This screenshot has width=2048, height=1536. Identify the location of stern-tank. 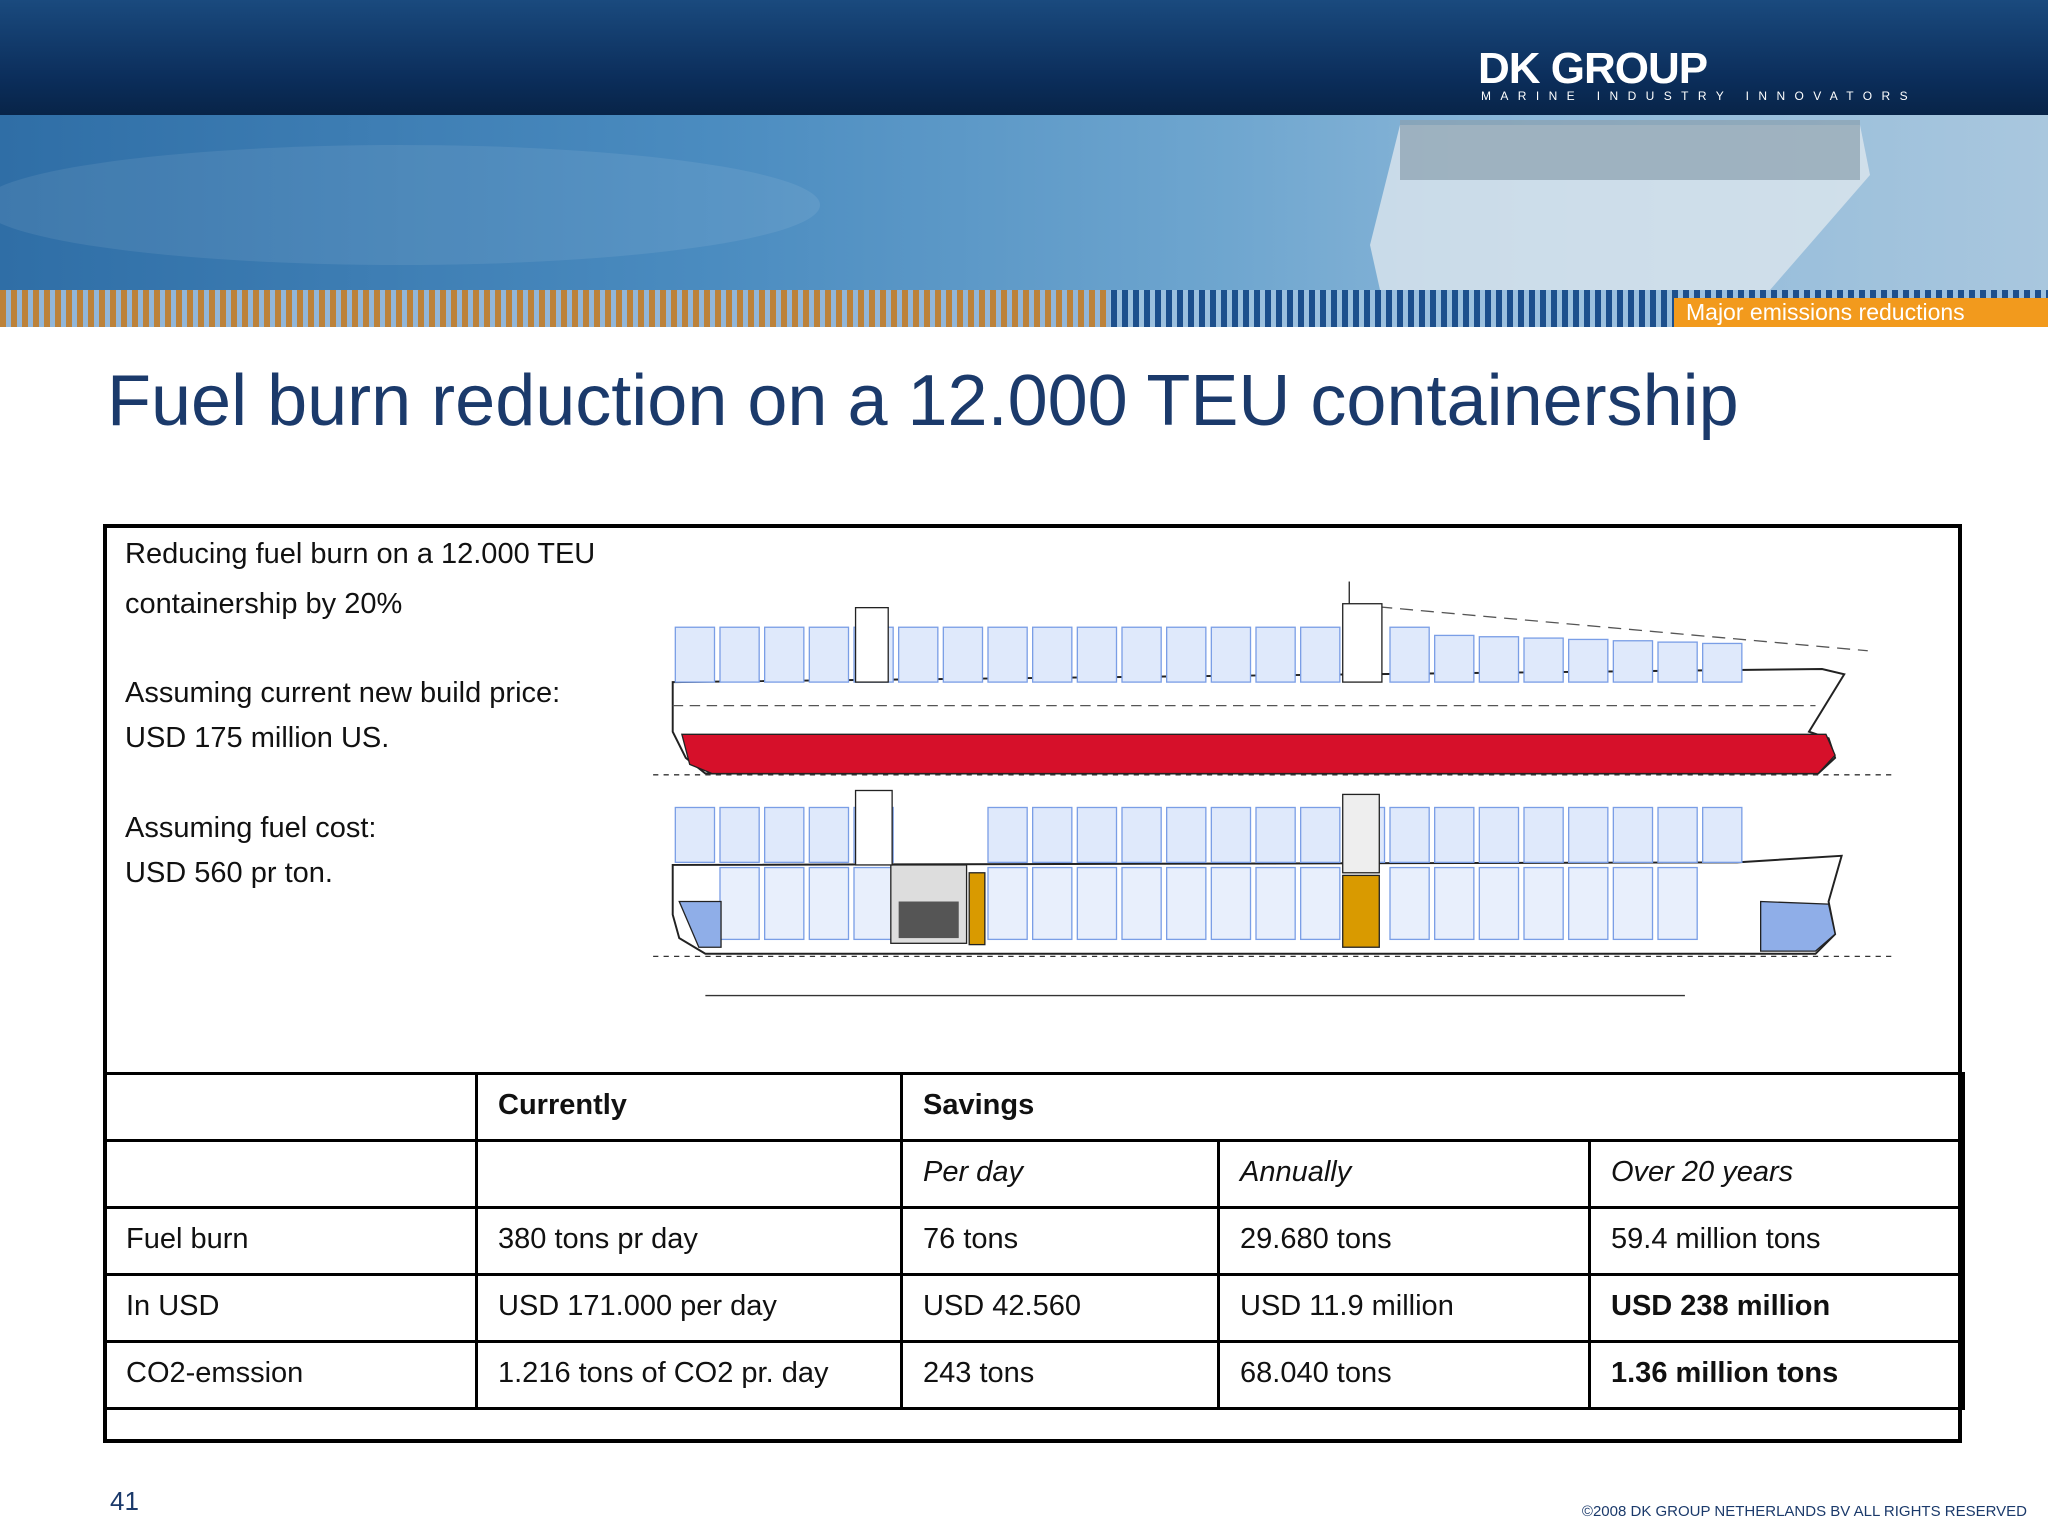
(700, 924).